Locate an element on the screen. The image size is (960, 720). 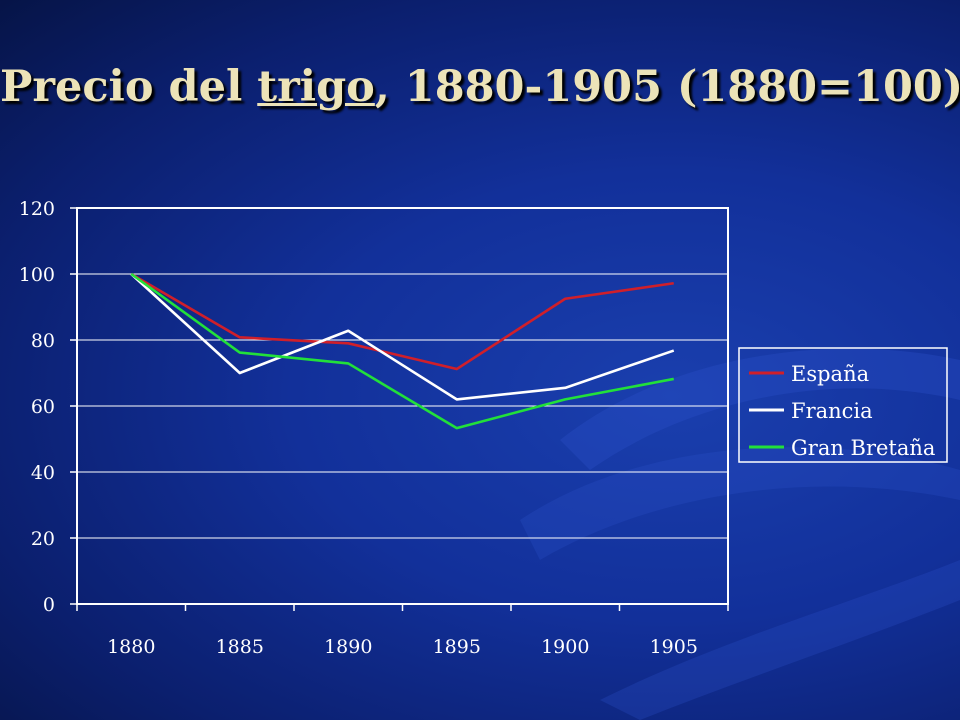
legend: España Francia Gran Bretaña is located at coordinates (843, 405).